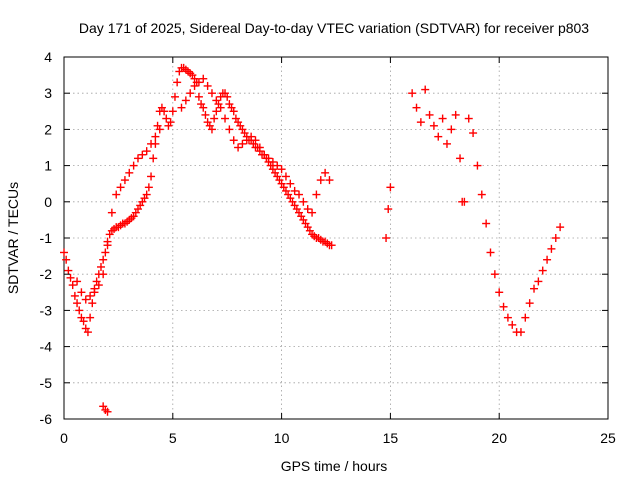 This screenshot has height=480, width=640. I want to click on y-tick-label: 2, so click(48, 129).